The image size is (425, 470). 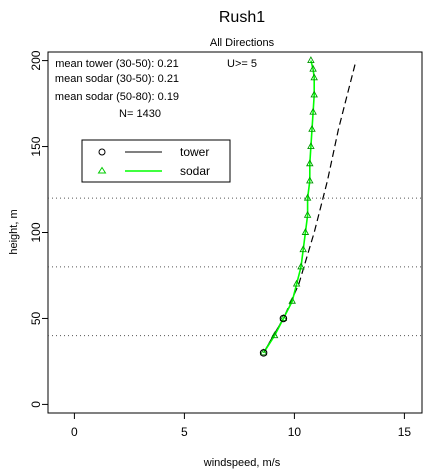 I want to click on annotation-mean-sodar-50-80: mean sodar (50-80): 0.19, so click(x=117, y=97).